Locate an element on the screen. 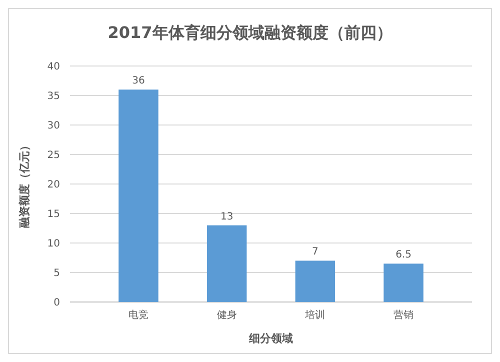  y-tick-label: 20 is located at coordinates (53, 185).